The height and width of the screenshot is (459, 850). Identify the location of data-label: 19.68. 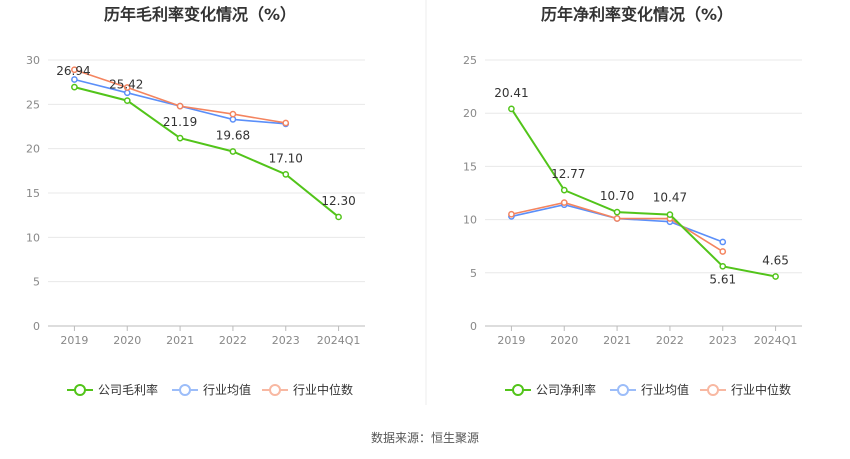
(233, 136).